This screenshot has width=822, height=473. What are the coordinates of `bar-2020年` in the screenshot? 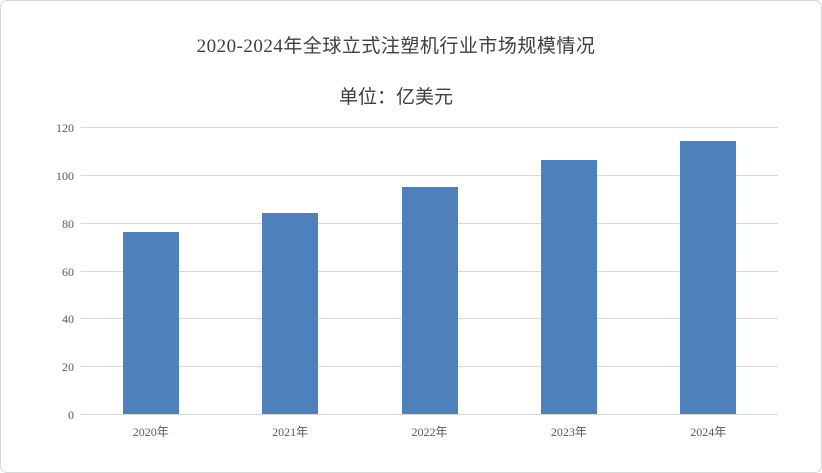 It's located at (150, 323).